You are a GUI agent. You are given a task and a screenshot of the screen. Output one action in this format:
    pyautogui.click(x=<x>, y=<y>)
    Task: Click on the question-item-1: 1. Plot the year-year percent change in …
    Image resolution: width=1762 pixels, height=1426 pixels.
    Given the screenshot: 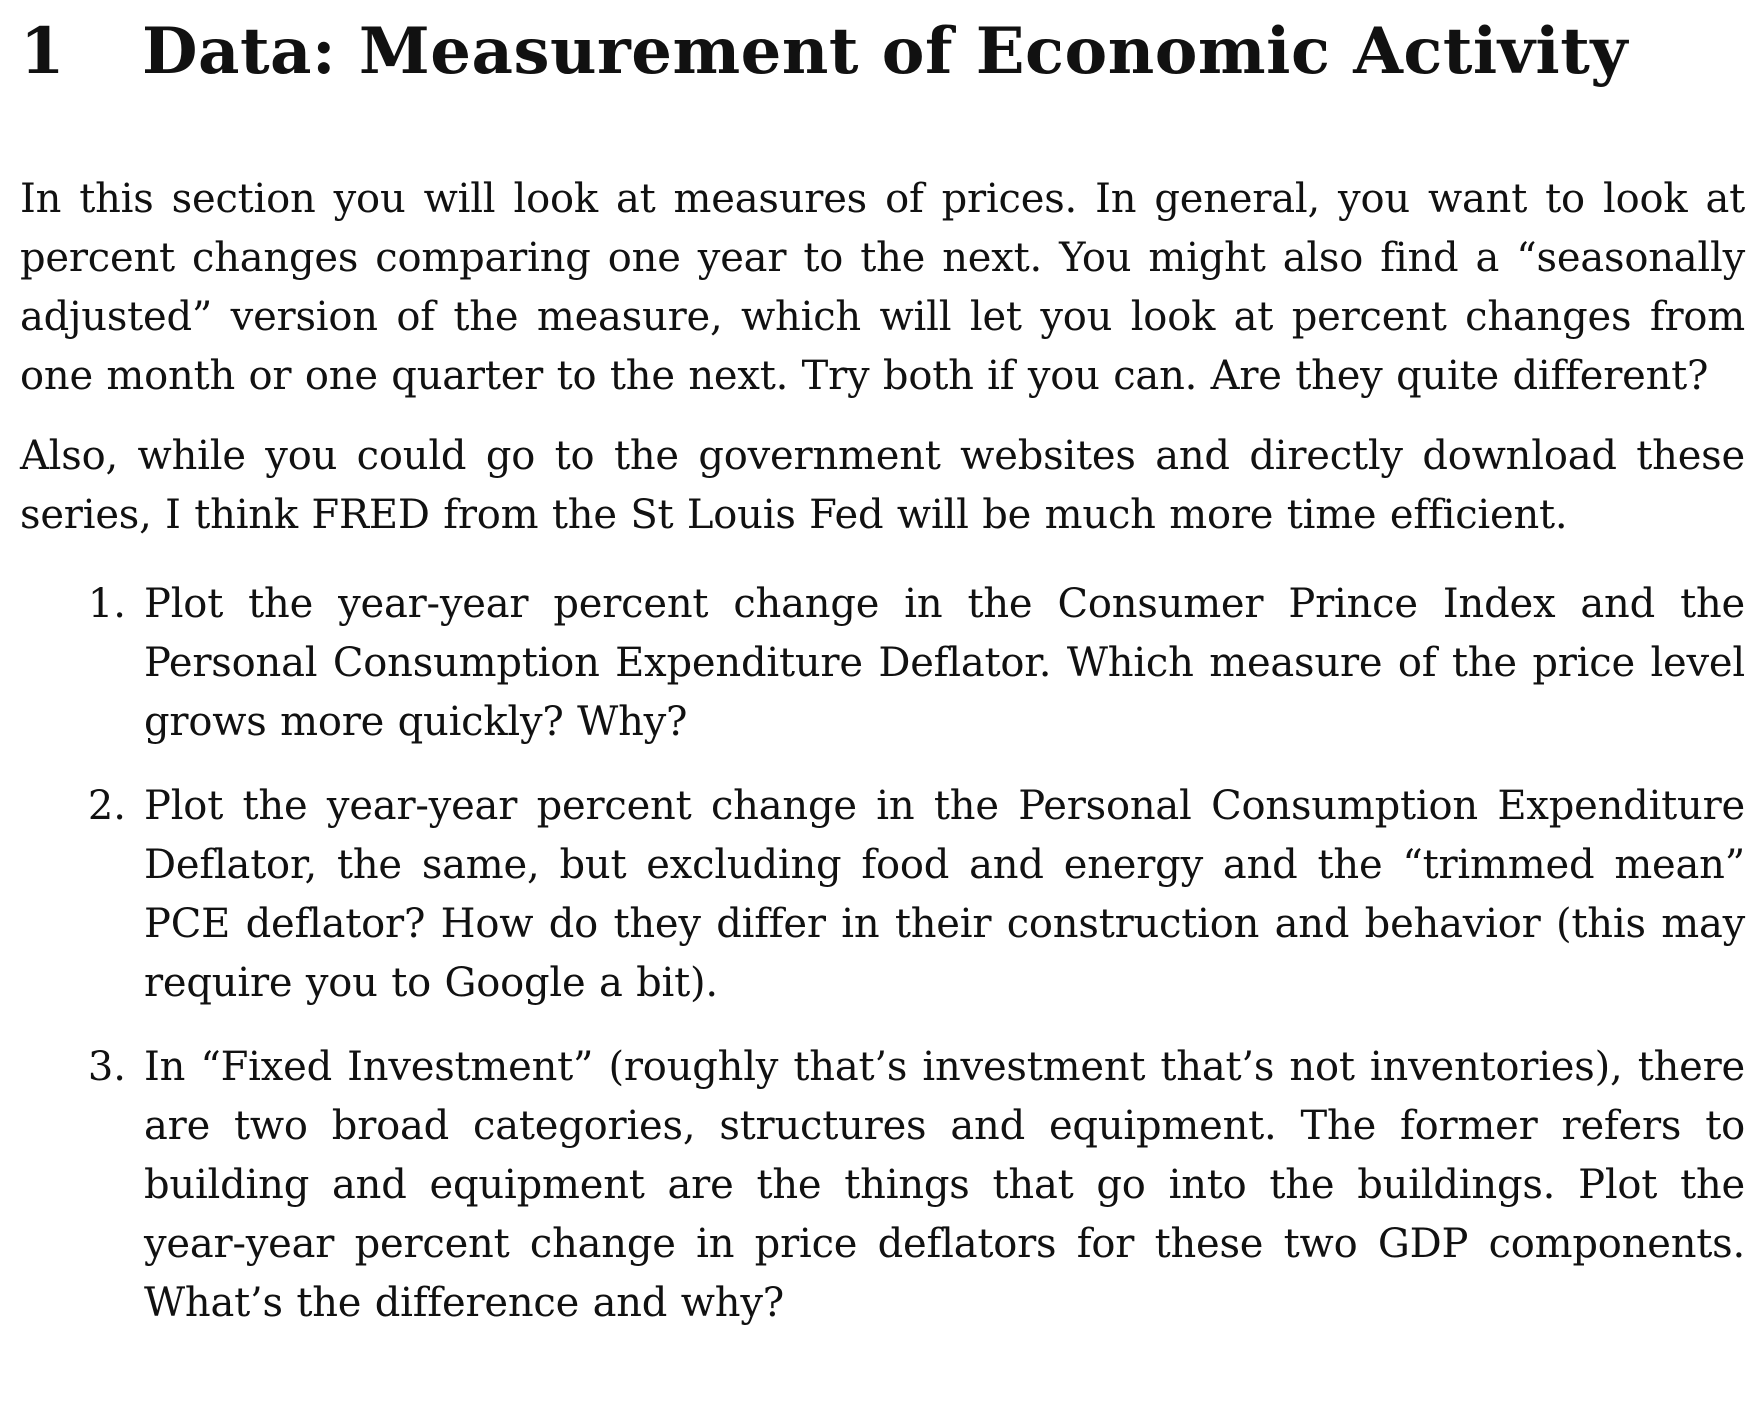 What is the action you would take?
    pyautogui.click(x=882, y=663)
    